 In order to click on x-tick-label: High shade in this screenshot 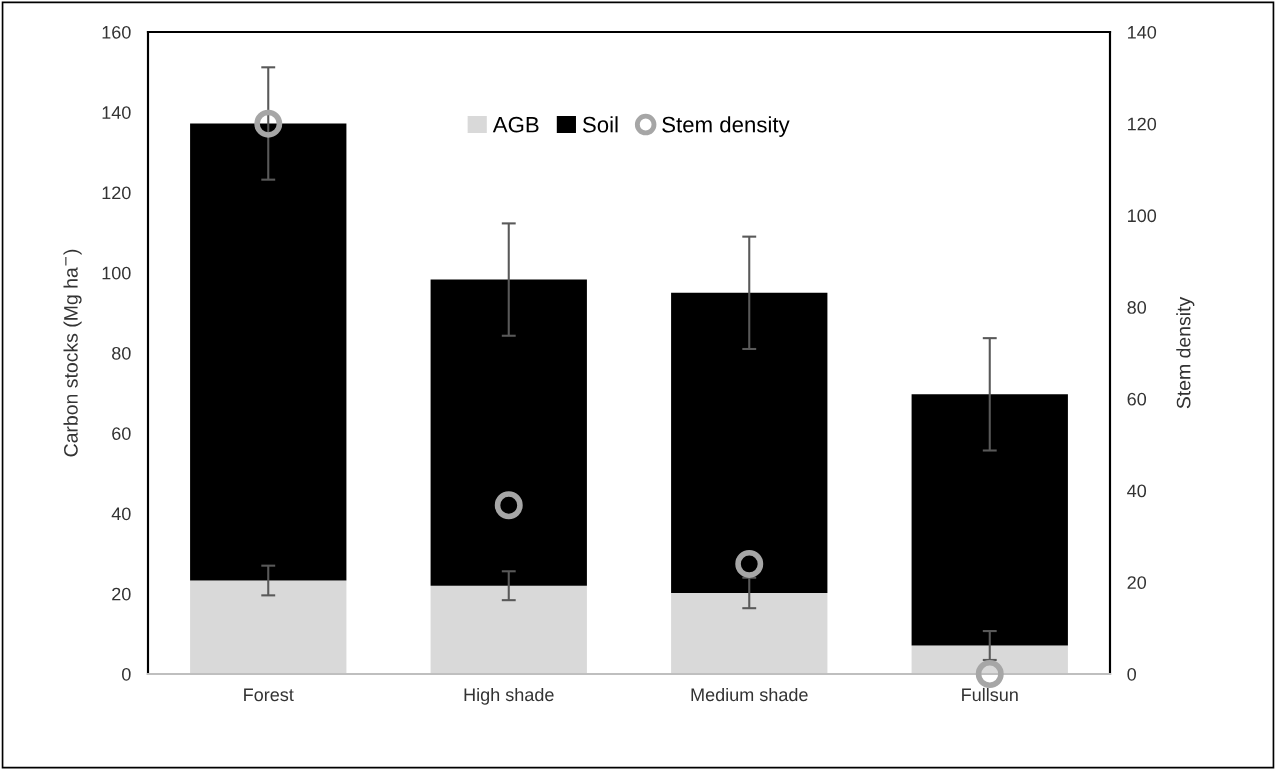, I will do `click(509, 696)`.